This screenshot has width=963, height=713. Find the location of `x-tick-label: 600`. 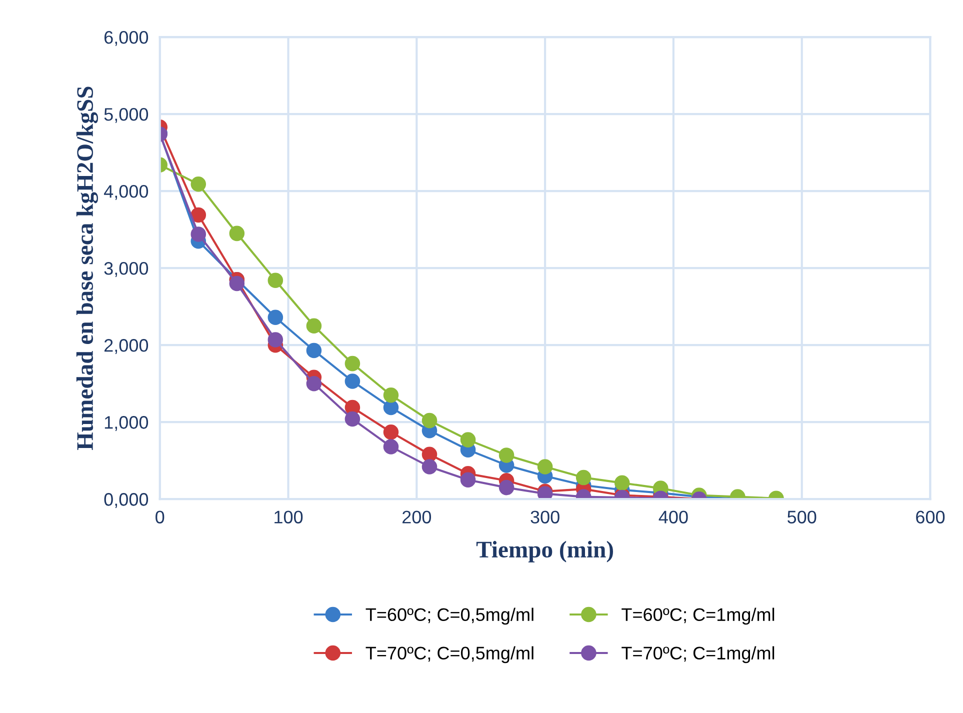

x-tick-label: 600 is located at coordinates (930, 517).